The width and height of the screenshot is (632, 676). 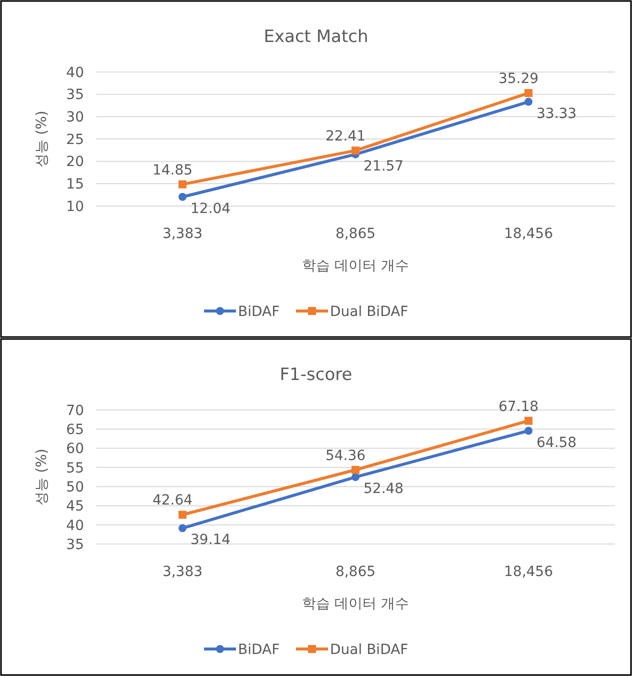 I want to click on data-label: 12.04, so click(x=210, y=208).